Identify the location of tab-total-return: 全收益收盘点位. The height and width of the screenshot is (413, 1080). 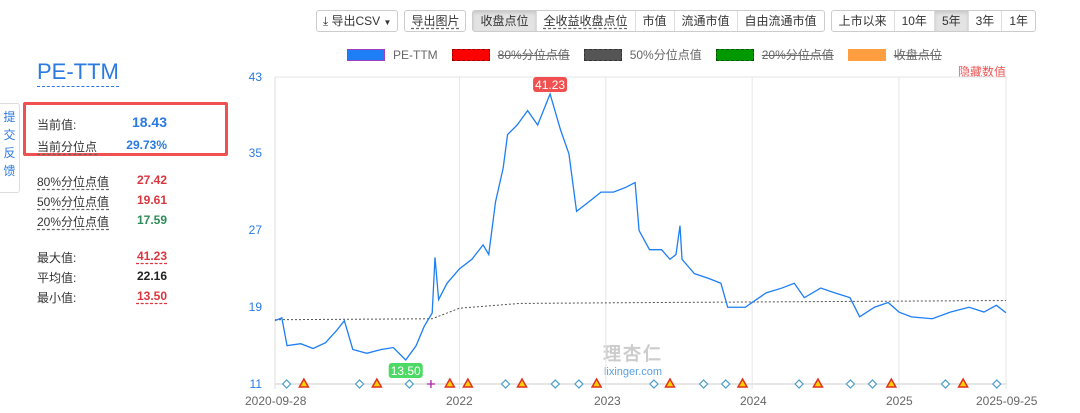
(586, 21).